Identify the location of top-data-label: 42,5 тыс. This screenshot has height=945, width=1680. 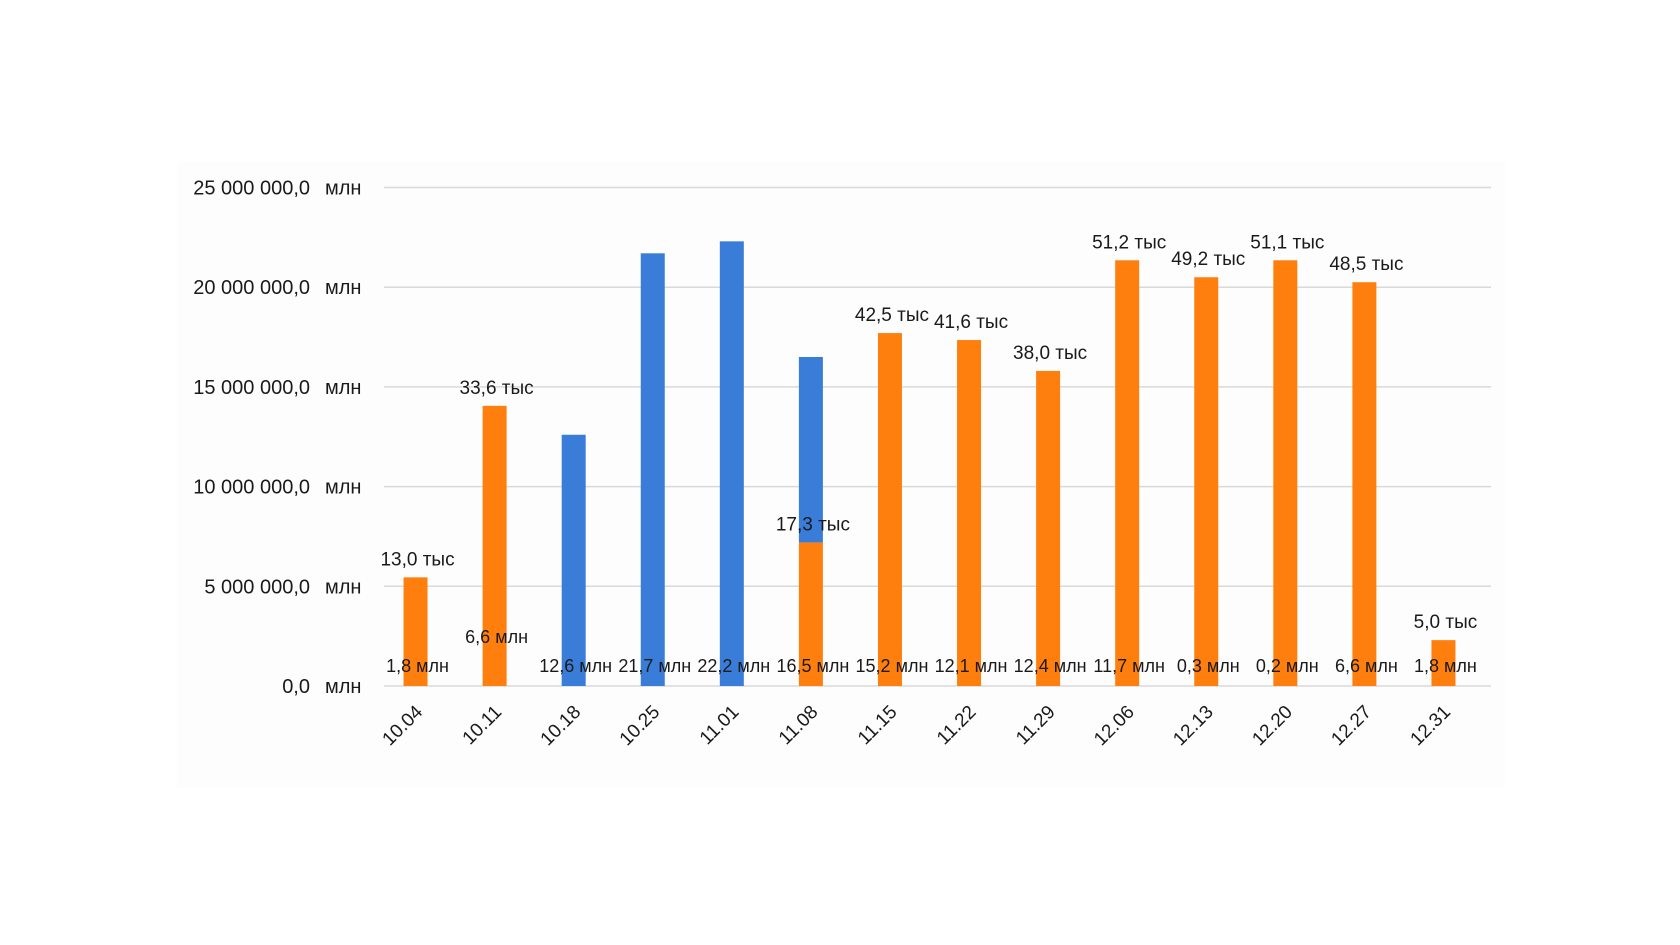
(892, 315).